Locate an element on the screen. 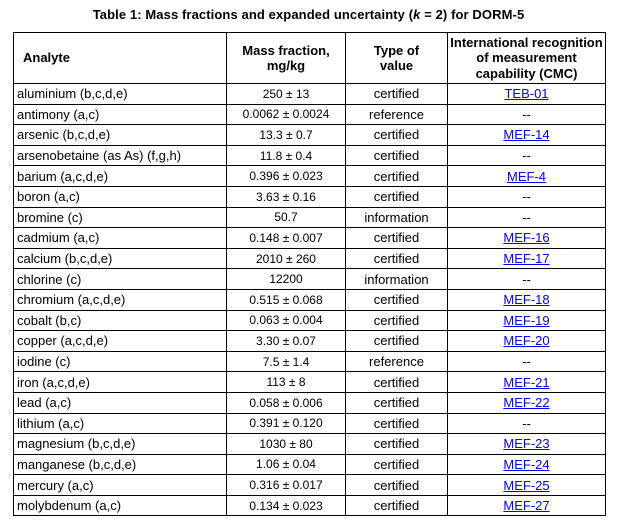 Image resolution: width=617 pixels, height=531 pixels. analyte-cell: copper (a,c,d,e) is located at coordinates (120, 341).